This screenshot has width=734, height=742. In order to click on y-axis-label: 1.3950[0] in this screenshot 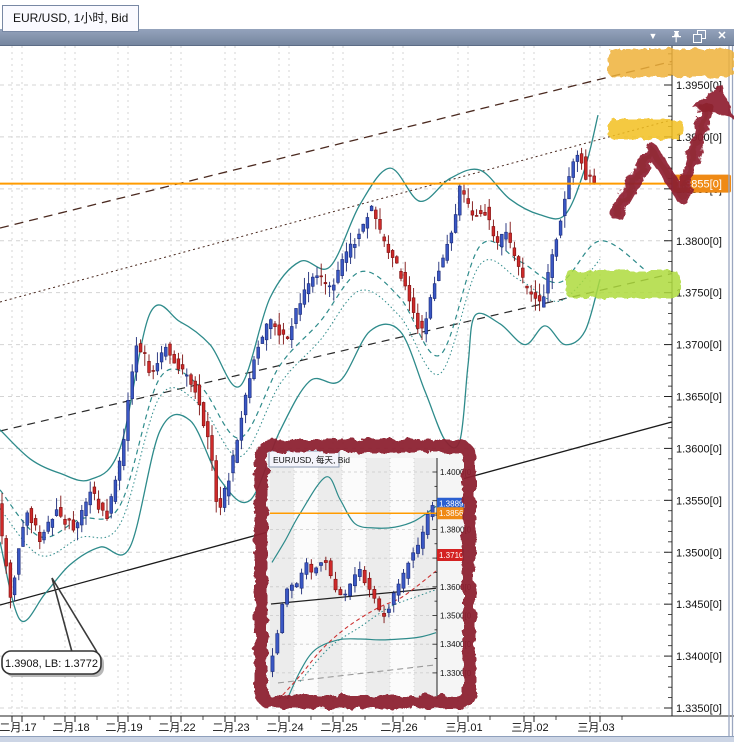, I will do `click(699, 86)`.